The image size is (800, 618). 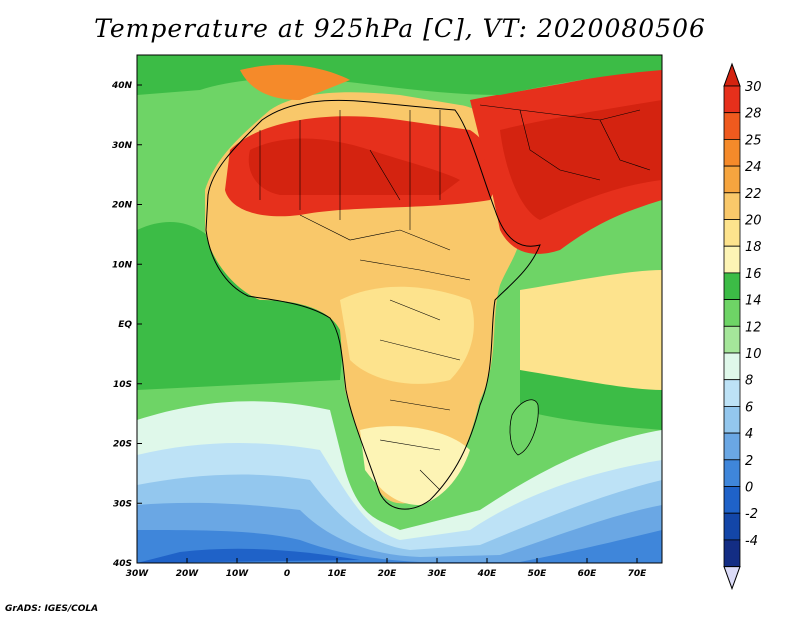 What do you see at coordinates (753, 194) in the screenshot?
I see `colorbar-label: 22` at bounding box center [753, 194].